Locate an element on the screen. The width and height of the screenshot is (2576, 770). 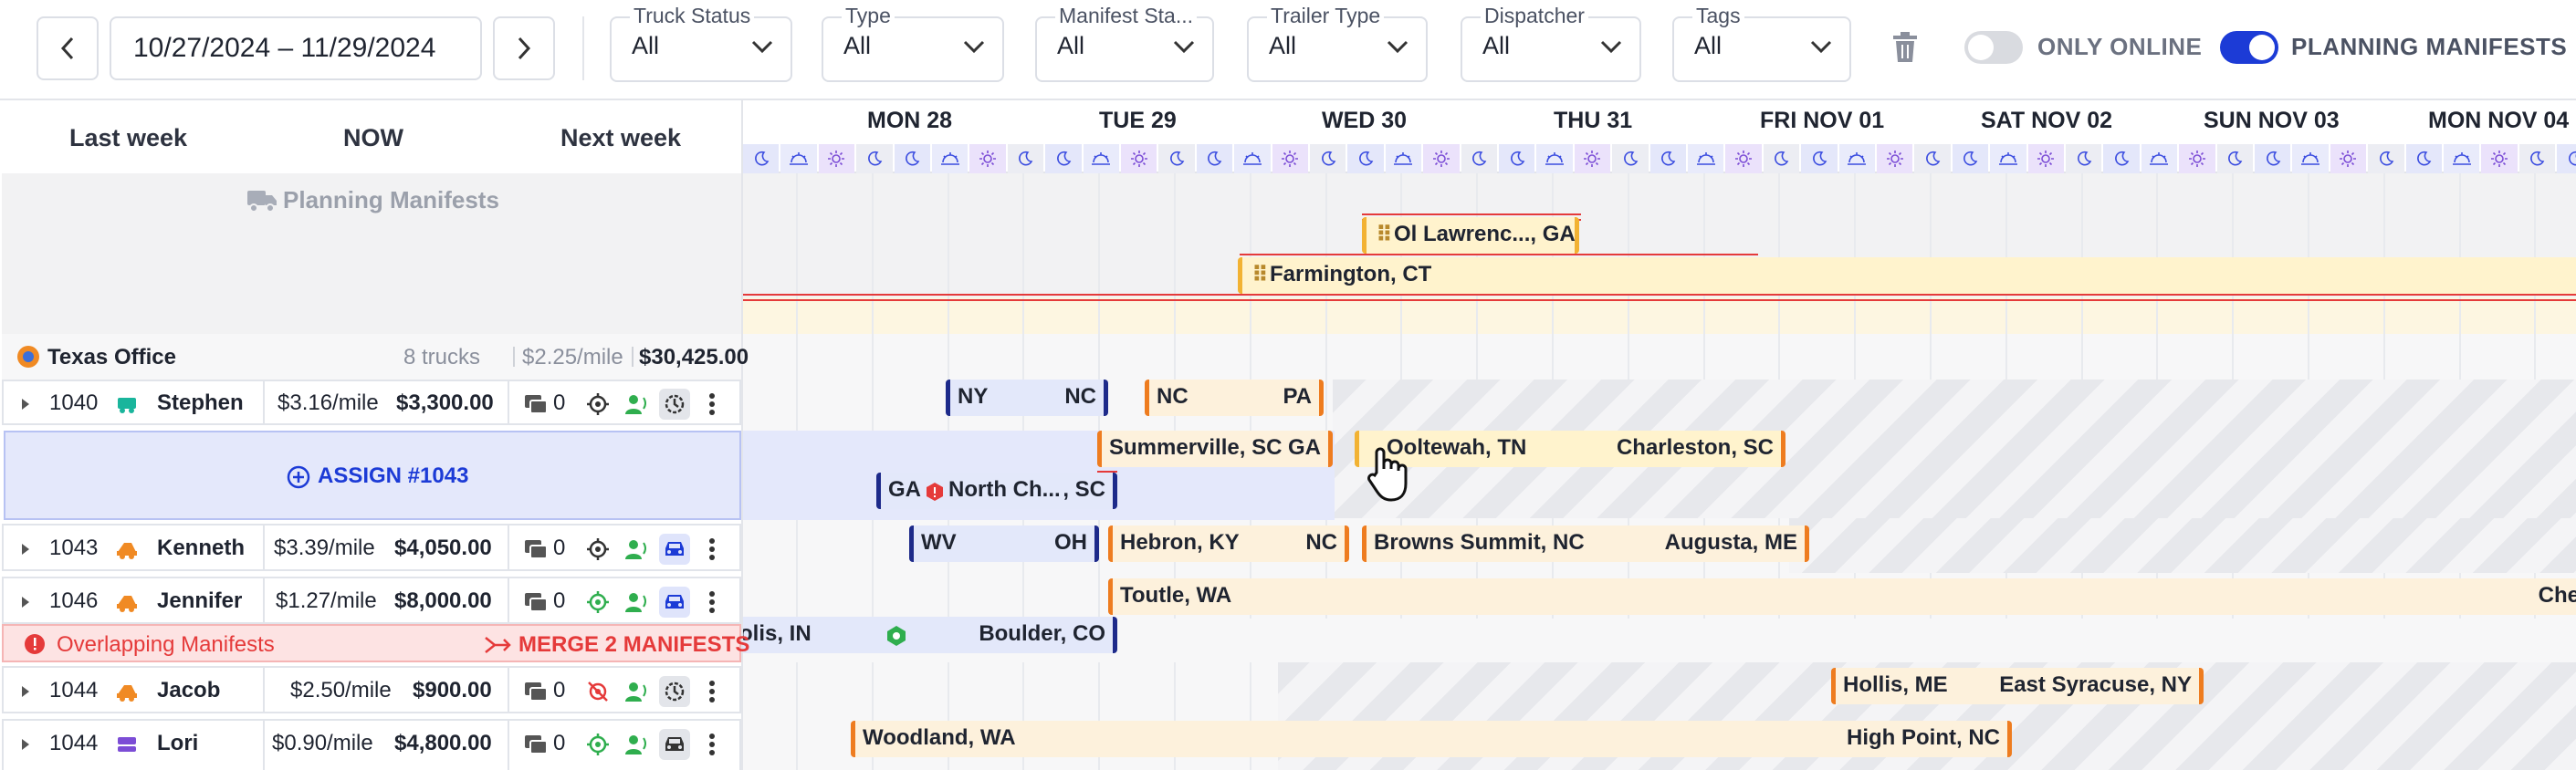
filter-value: All is located at coordinates (646, 45).